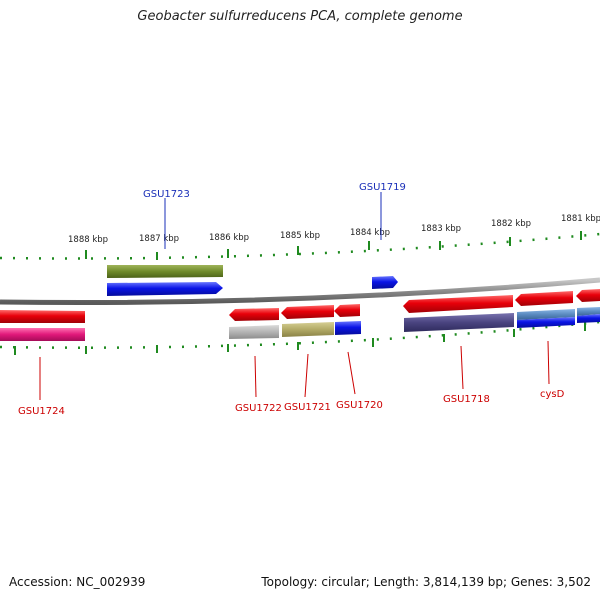 The width and height of the screenshot is (600, 604). What do you see at coordinates (88, 240) in the screenshot?
I see `tick-label: 1888 kbp` at bounding box center [88, 240].